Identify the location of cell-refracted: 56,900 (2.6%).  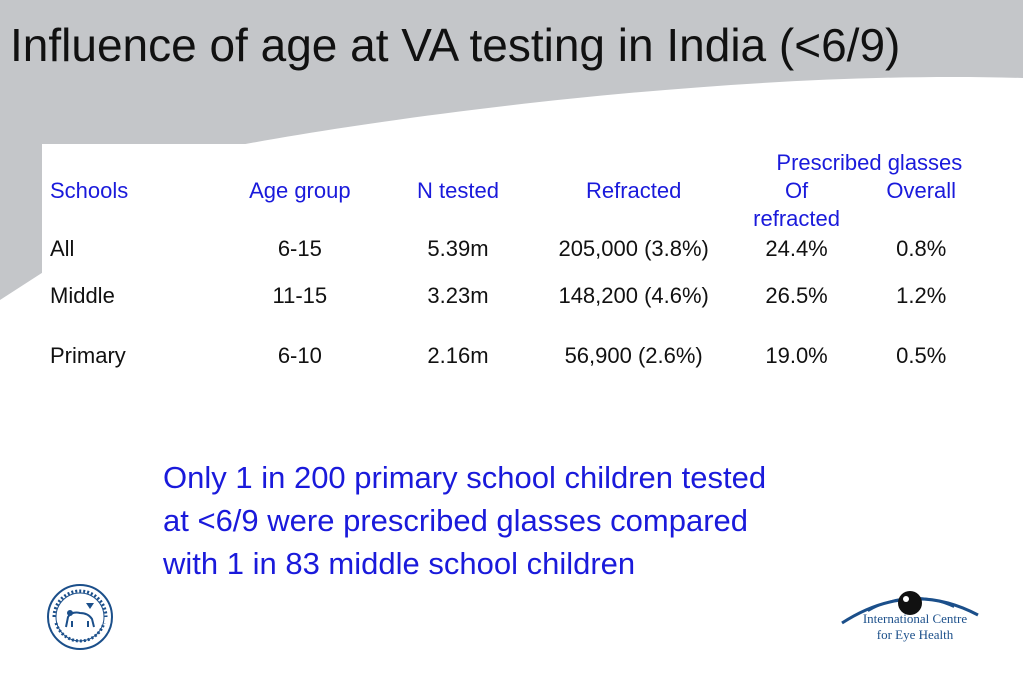
(633, 355).